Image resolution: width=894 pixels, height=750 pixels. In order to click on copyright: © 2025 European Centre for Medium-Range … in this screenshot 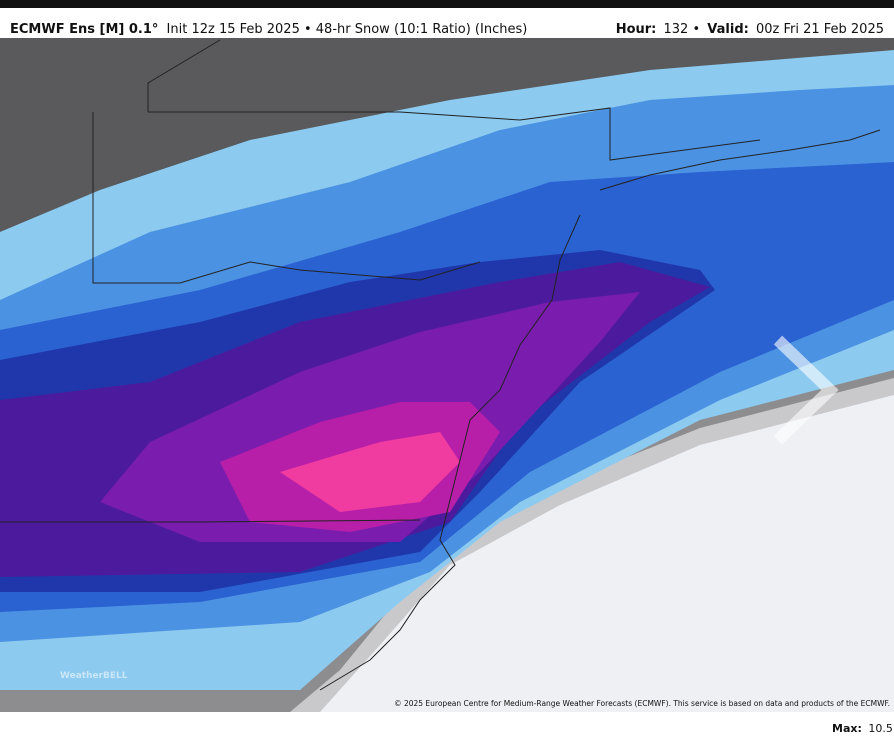, I will do `click(642, 703)`.